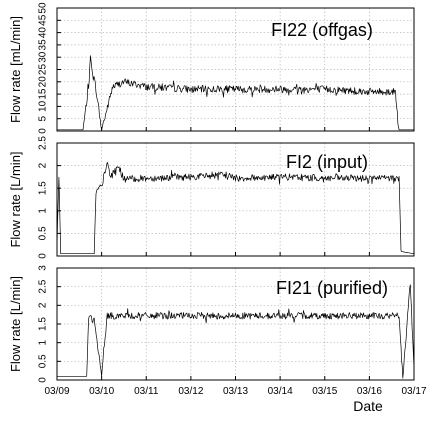 This screenshot has width=436, height=421. What do you see at coordinates (15, 69) in the screenshot?
I see `panel-fi22-y-label: Flow rate [mL/min]` at bounding box center [15, 69].